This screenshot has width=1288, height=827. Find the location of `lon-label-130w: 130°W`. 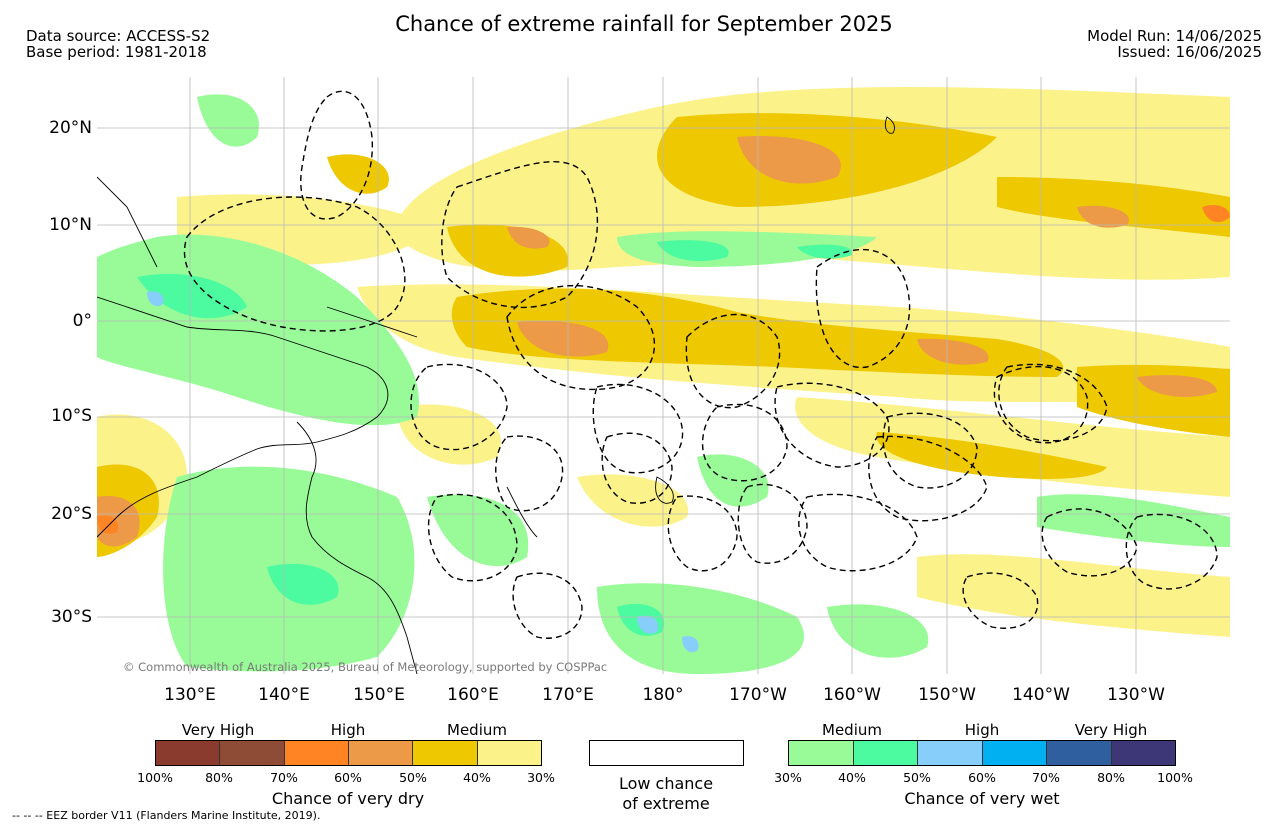

lon-label-130w: 130°W is located at coordinates (1136, 695).